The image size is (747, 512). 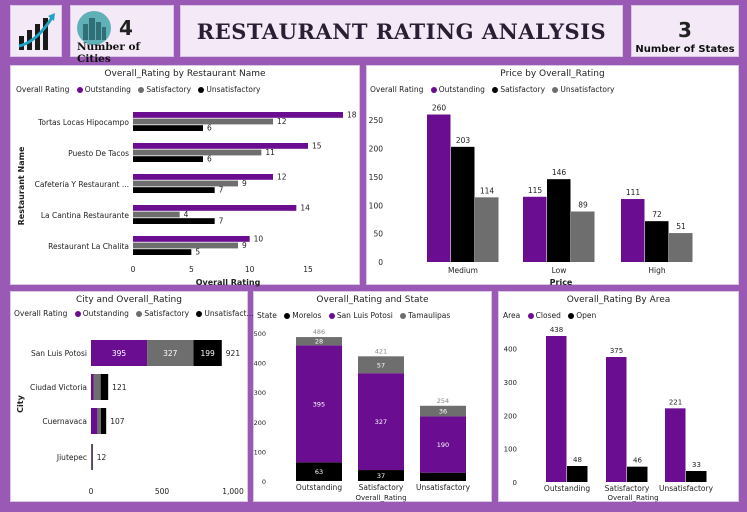 What do you see at coordinates (381, 487) in the screenshot?
I see `rating-category-label: Satisfactory` at bounding box center [381, 487].